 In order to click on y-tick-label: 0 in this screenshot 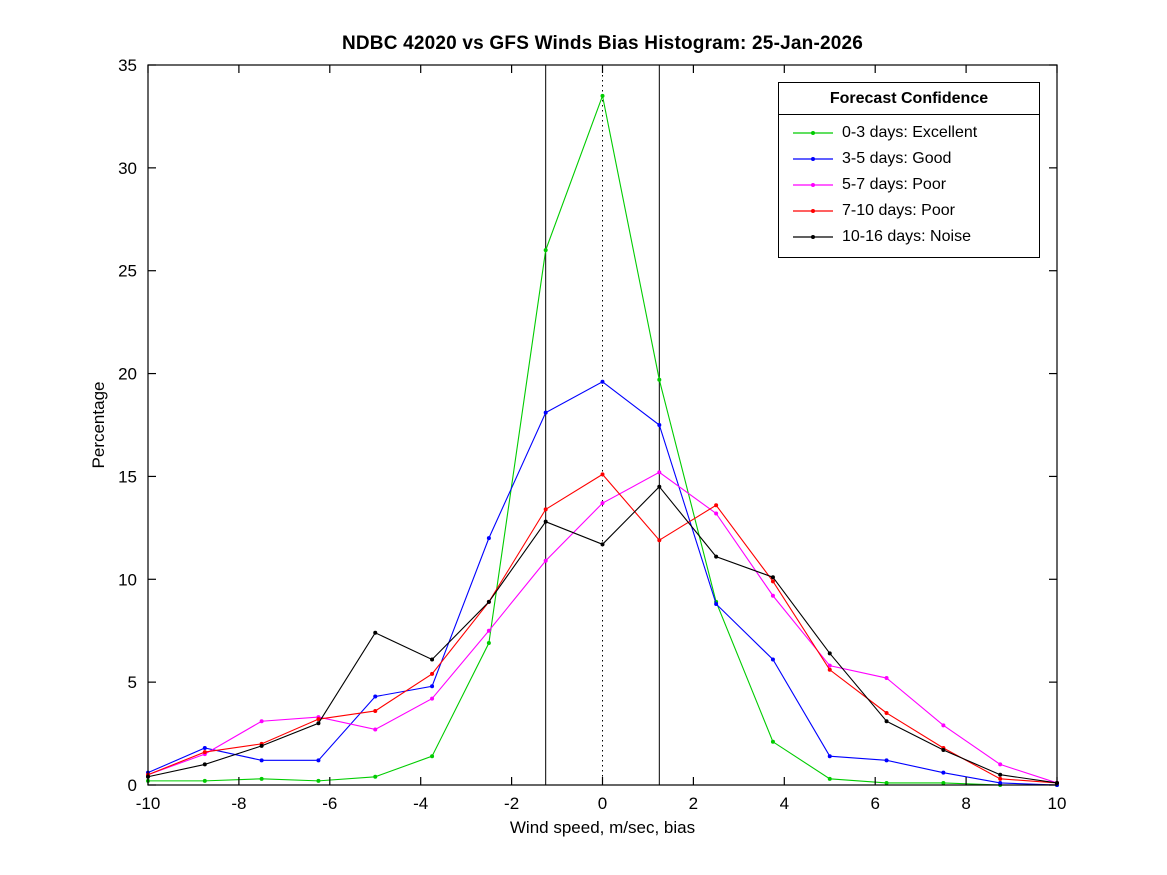, I will do `click(132, 785)`.